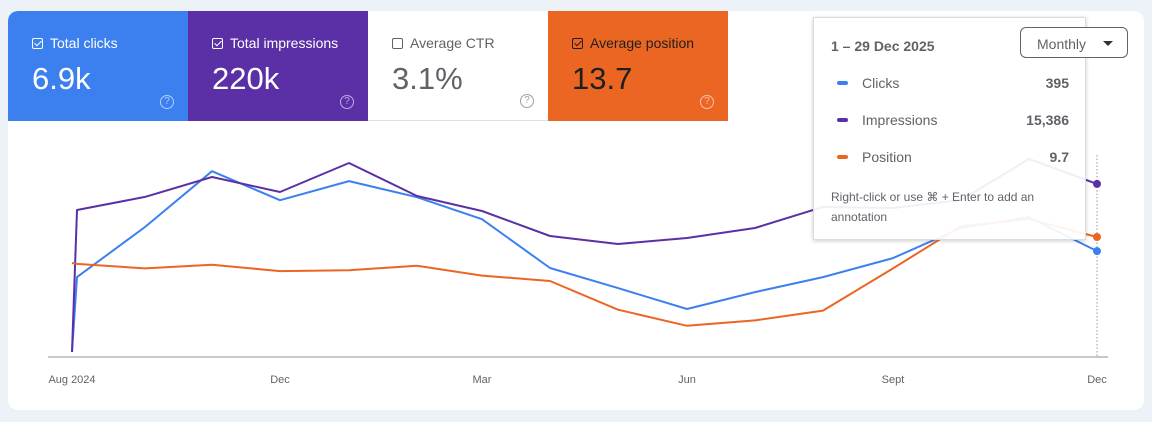 This screenshot has height=422, width=1152. What do you see at coordinates (427, 78) in the screenshot?
I see `metric-value: 3.1%` at bounding box center [427, 78].